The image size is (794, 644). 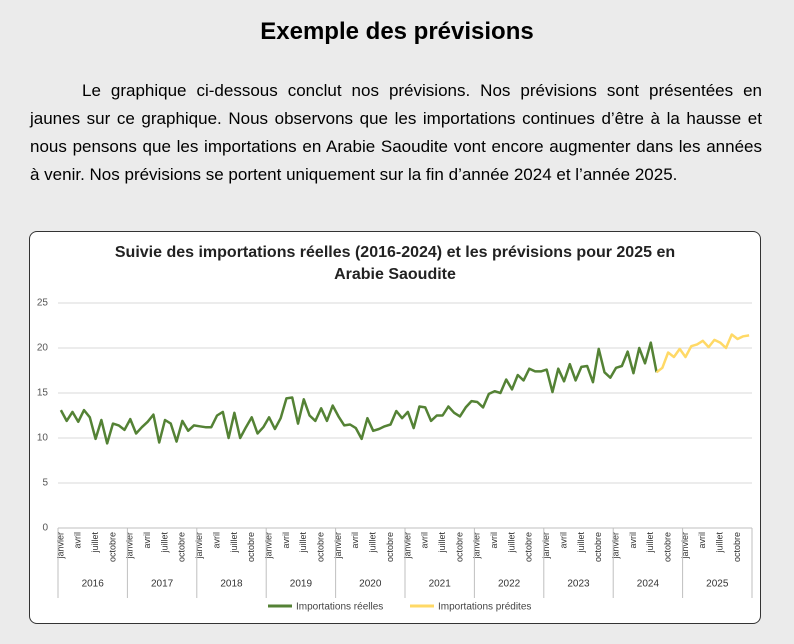 What do you see at coordinates (45, 483) in the screenshot?
I see `y-tick-label: 5` at bounding box center [45, 483].